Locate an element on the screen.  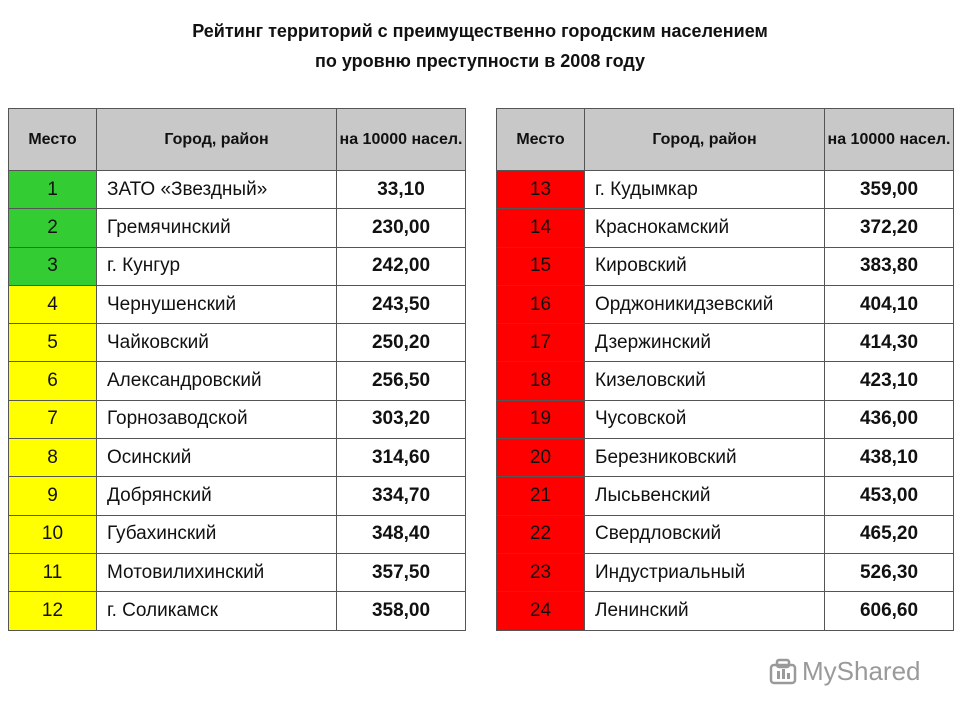
table-row: 23 Индустриальный 526,30 is located at coordinates (725, 572).